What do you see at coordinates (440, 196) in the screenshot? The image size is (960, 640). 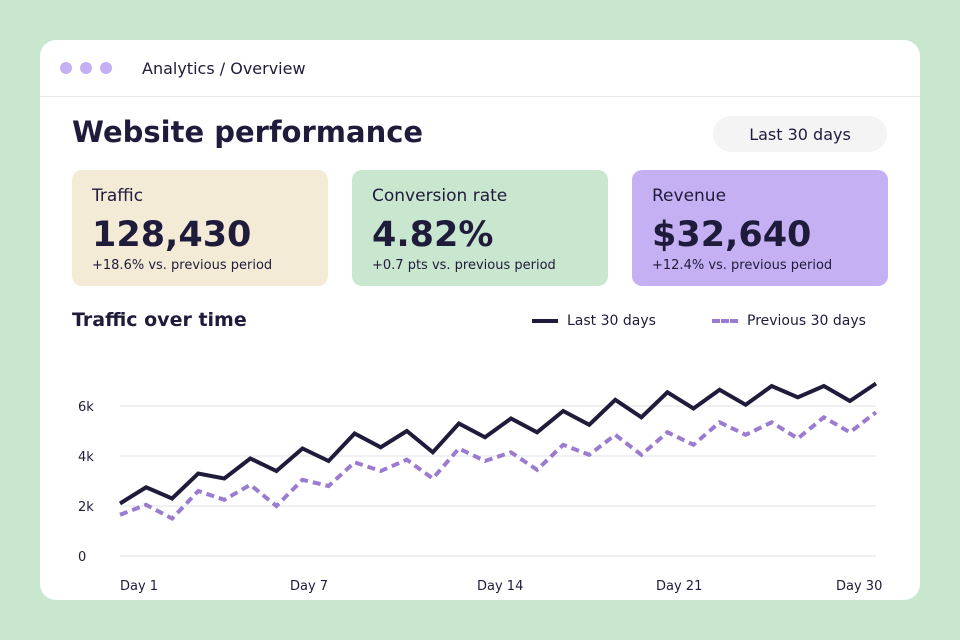 I see `metric-label: Conversion rate` at bounding box center [440, 196].